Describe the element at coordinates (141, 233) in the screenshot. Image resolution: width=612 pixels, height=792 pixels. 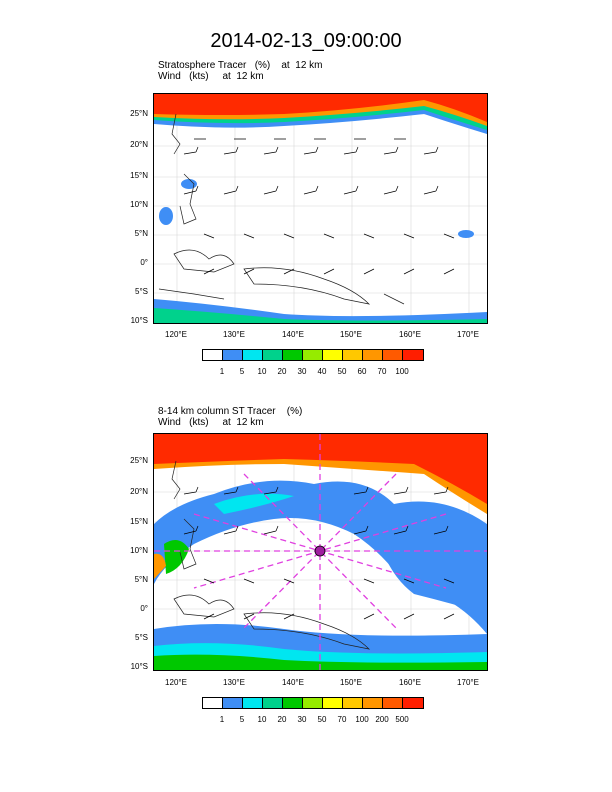
I see `panel1-lat-label: 5°N` at that location.